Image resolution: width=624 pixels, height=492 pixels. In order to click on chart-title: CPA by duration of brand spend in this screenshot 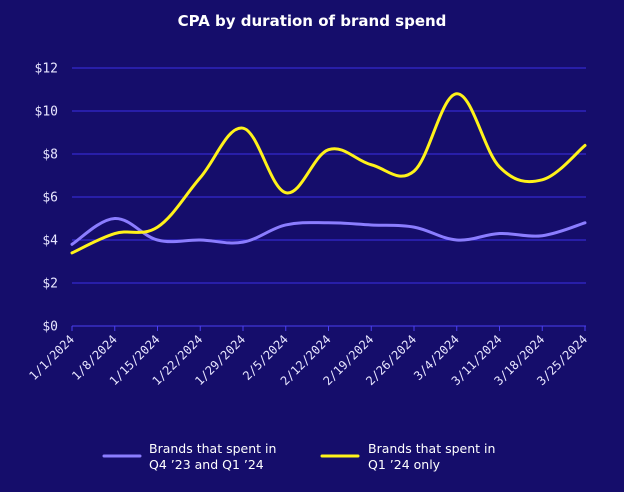, I will do `click(312, 21)`.